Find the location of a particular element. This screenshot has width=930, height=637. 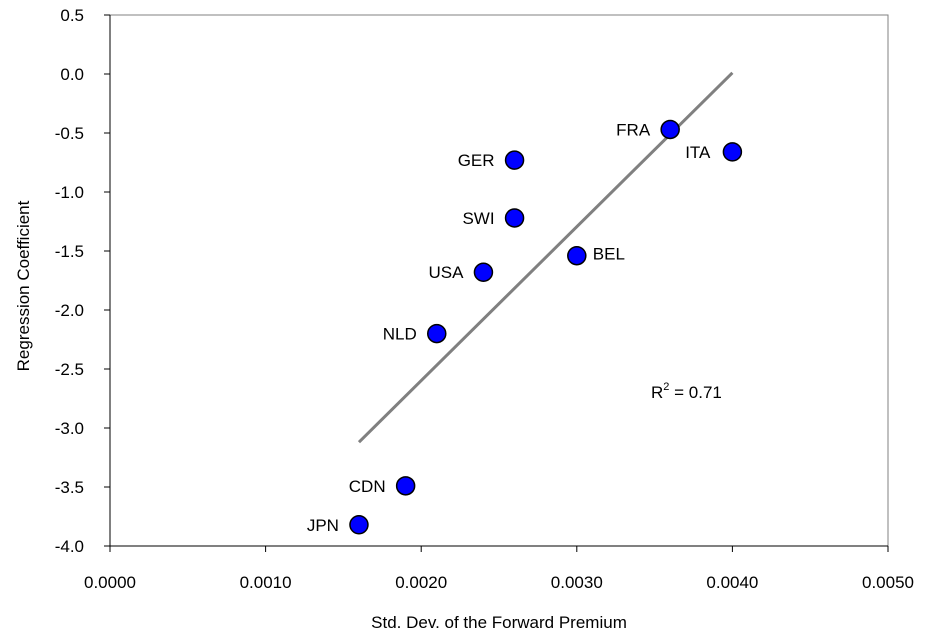

r-squared-superscript: 2 is located at coordinates (666, 387).